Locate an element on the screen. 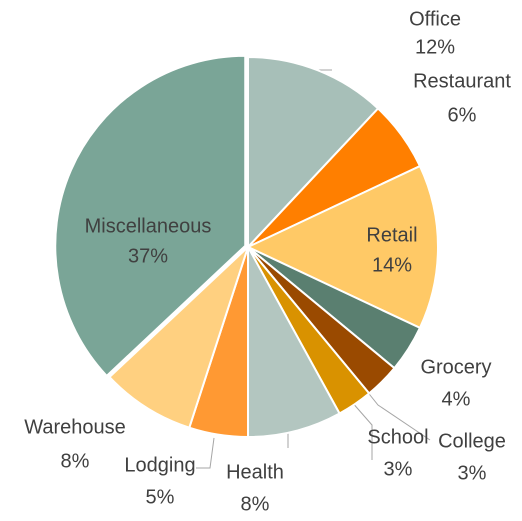  slice-label: Warehouse is located at coordinates (75, 427).